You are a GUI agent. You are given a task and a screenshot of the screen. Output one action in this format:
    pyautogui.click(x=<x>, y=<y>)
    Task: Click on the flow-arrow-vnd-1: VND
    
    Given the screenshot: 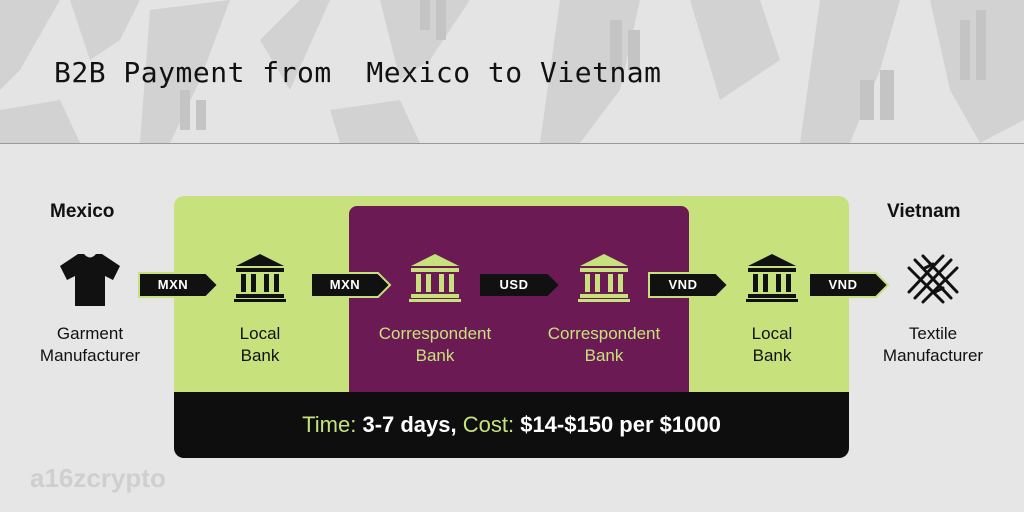 What is the action you would take?
    pyautogui.click(x=689, y=285)
    